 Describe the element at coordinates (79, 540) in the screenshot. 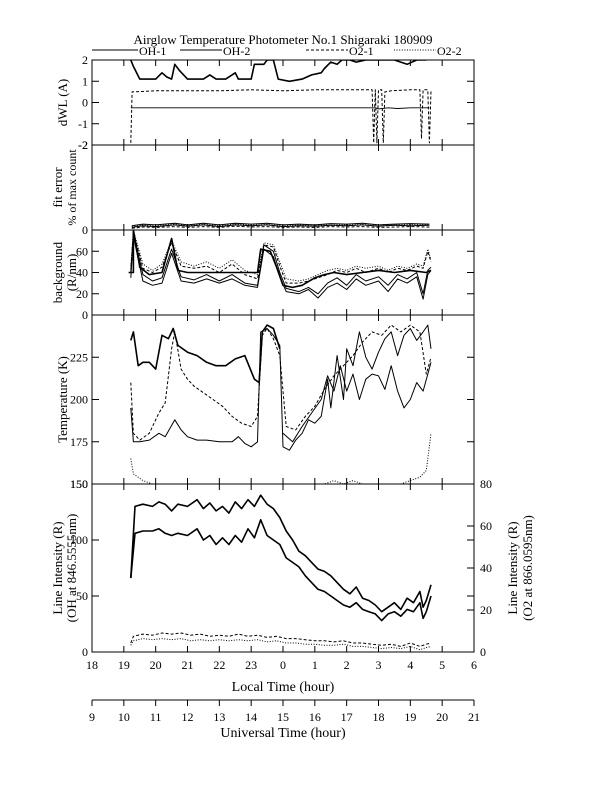

I see `y-tick-label: 100` at that location.